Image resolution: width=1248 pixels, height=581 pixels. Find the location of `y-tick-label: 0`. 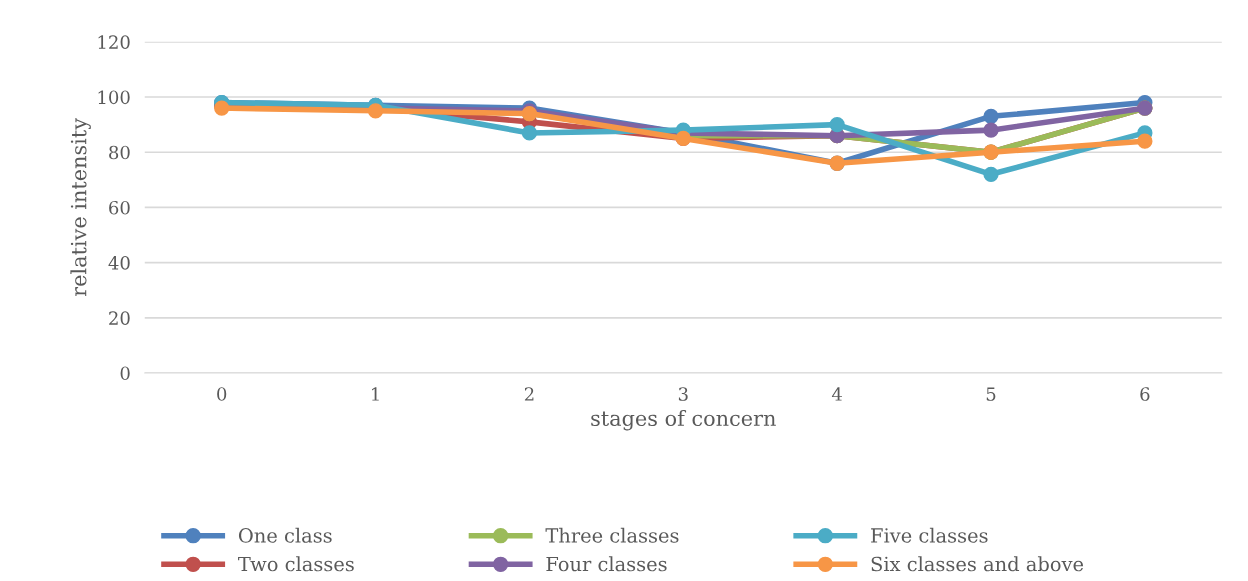

y-tick-label: 0 is located at coordinates (125, 373).